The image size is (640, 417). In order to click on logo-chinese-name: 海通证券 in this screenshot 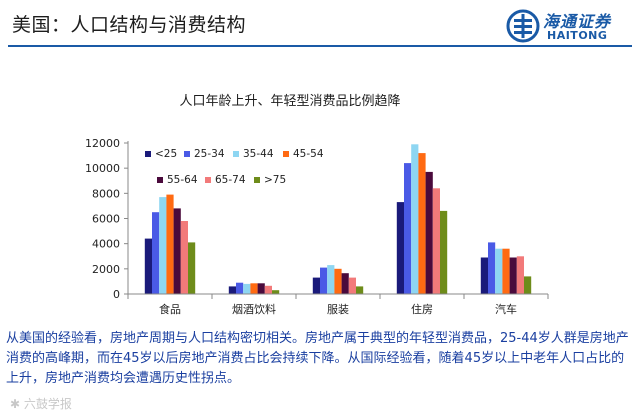, I will do `click(577, 21)`.